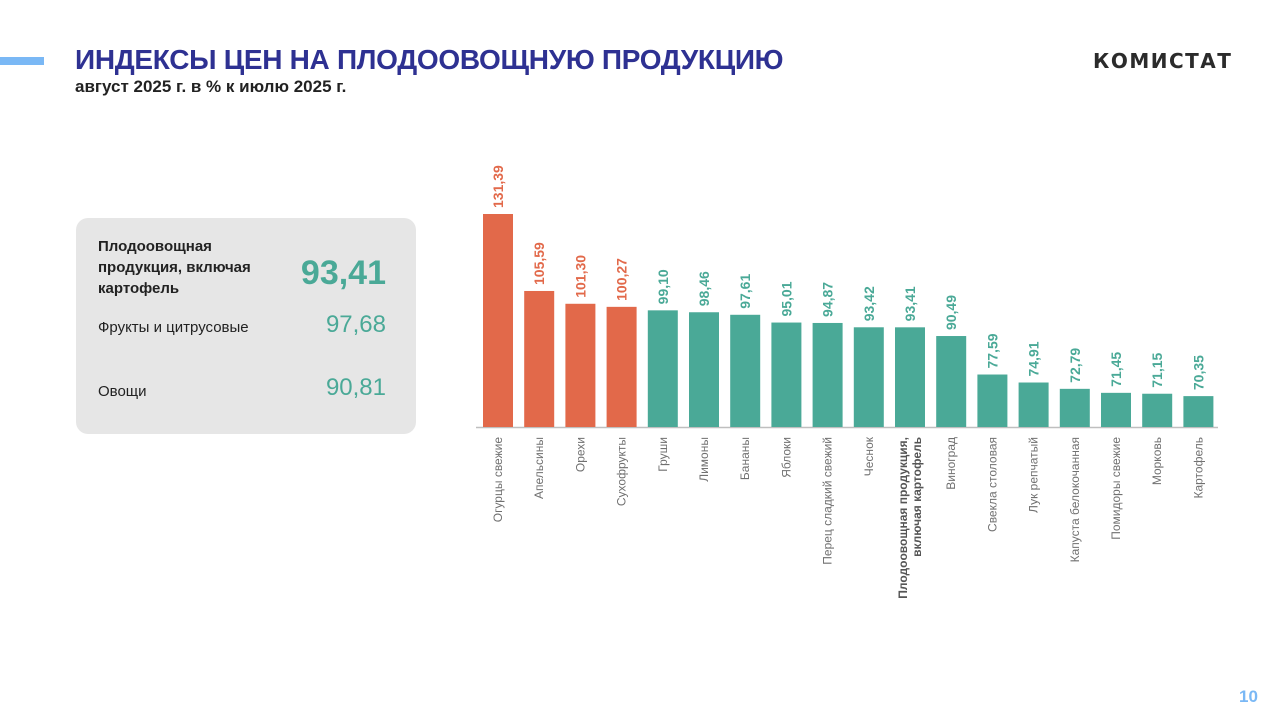  I want to click on category-tick-label: Картофель, so click(1198, 468).